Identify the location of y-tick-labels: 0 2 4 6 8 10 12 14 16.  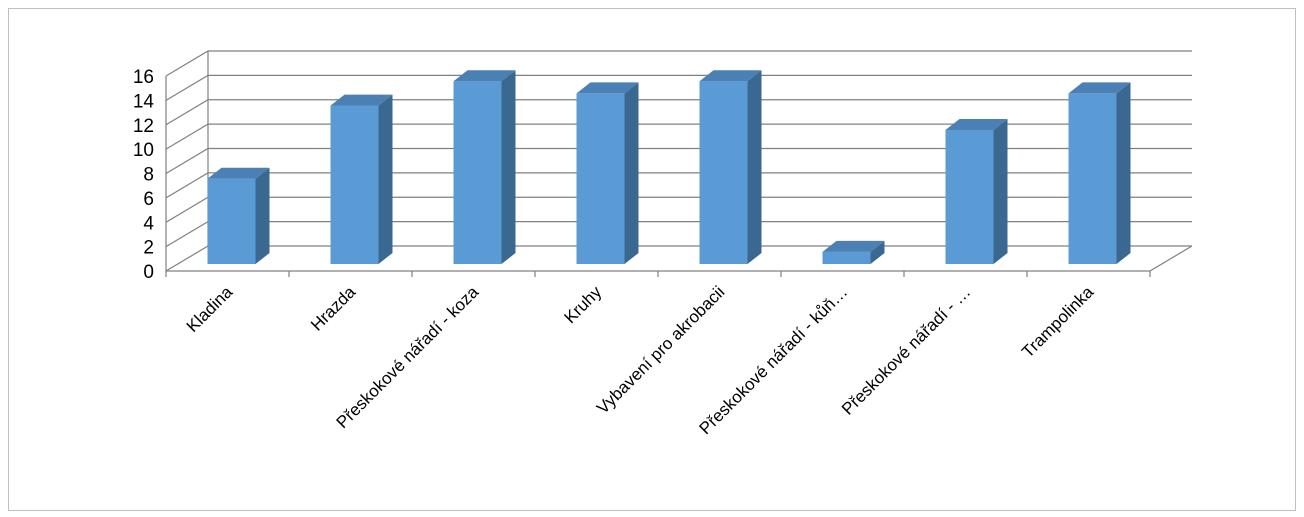
(144, 175).